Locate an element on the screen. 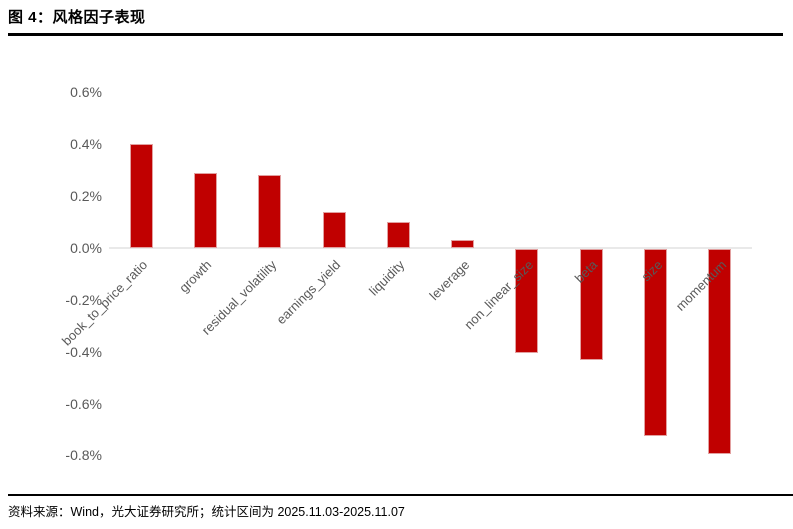 This screenshot has width=793, height=529. y-tick-label: 0.4% is located at coordinates (86, 144).